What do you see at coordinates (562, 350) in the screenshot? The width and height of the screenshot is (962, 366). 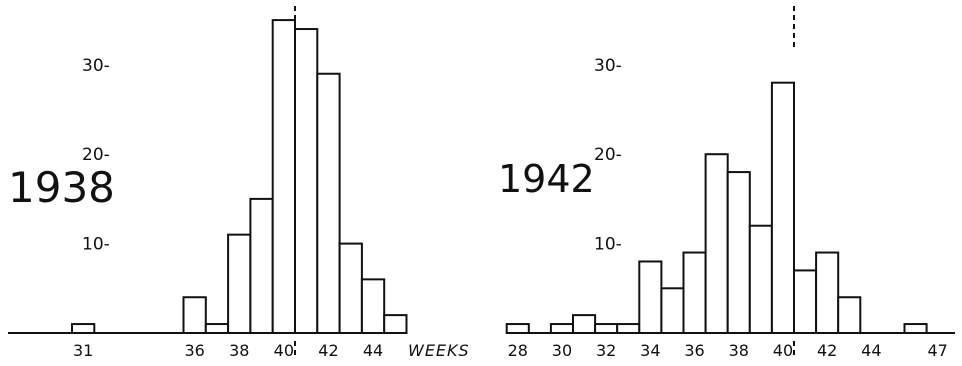 I see `x-tick-label-30: 30` at bounding box center [562, 350].